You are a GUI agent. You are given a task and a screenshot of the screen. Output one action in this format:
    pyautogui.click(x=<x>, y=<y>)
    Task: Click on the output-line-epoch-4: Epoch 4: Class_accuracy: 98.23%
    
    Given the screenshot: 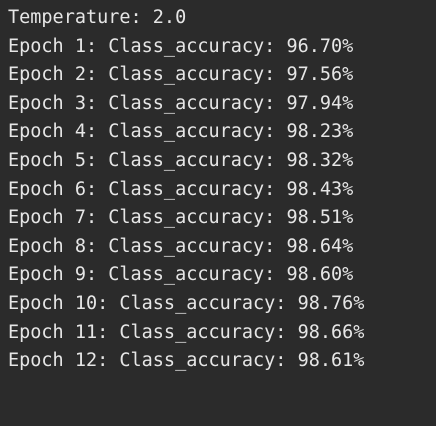 What is the action you would take?
    pyautogui.click(x=181, y=132)
    